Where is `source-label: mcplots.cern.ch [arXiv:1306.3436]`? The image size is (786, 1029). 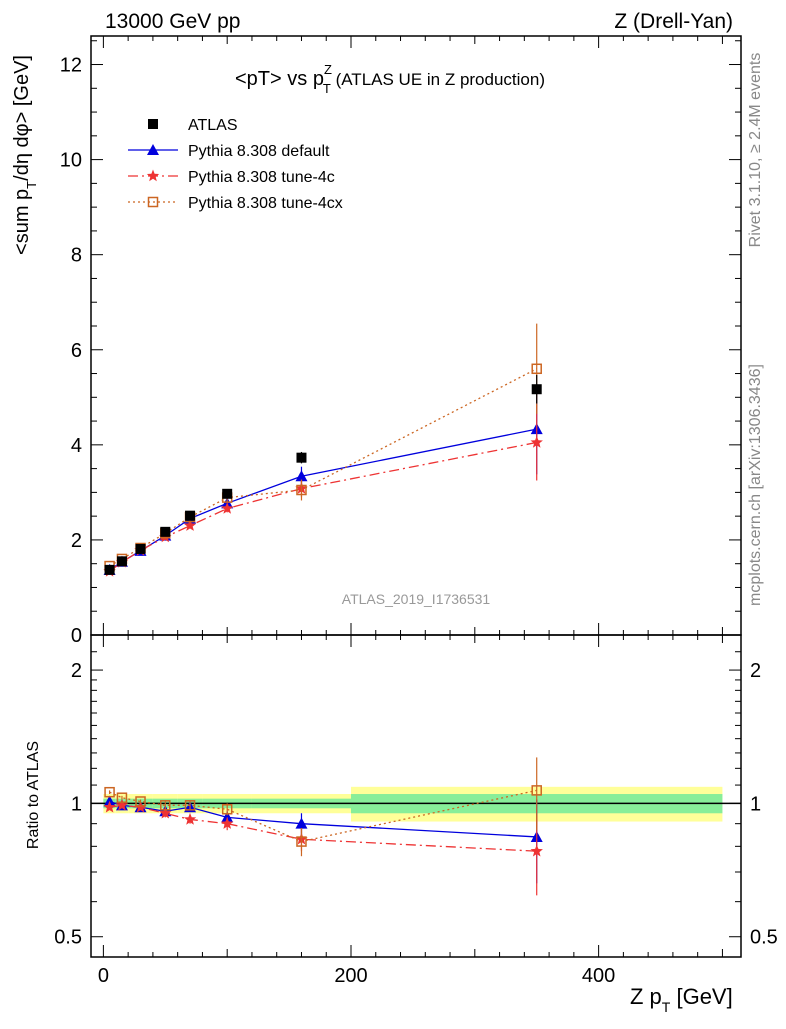
source-label: mcplots.cern.ch [arXiv:1306.3436] is located at coordinates (755, 485).